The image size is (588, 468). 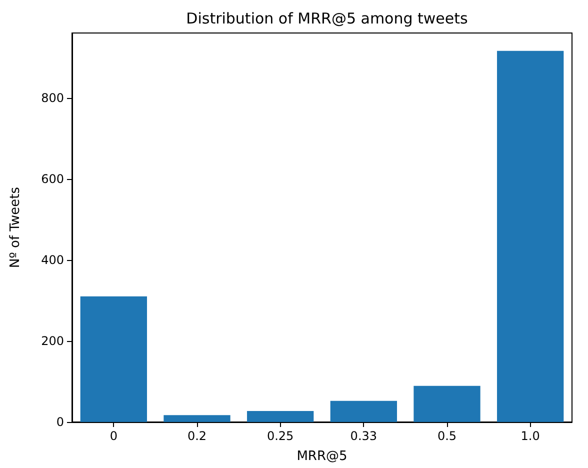 What do you see at coordinates (197, 436) in the screenshot?
I see `x-tick-label: 0.2` at bounding box center [197, 436].